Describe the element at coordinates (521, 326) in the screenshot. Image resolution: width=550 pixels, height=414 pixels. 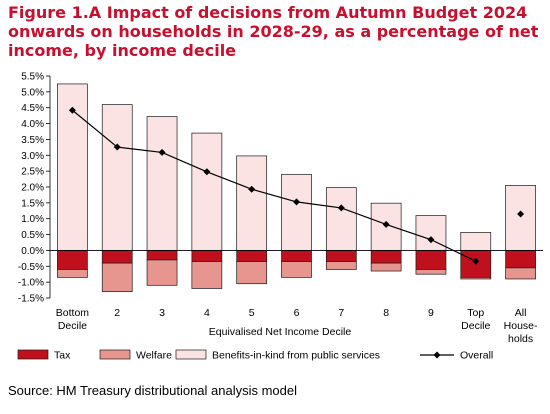
I see `x-tick-label: All House-holds` at that location.